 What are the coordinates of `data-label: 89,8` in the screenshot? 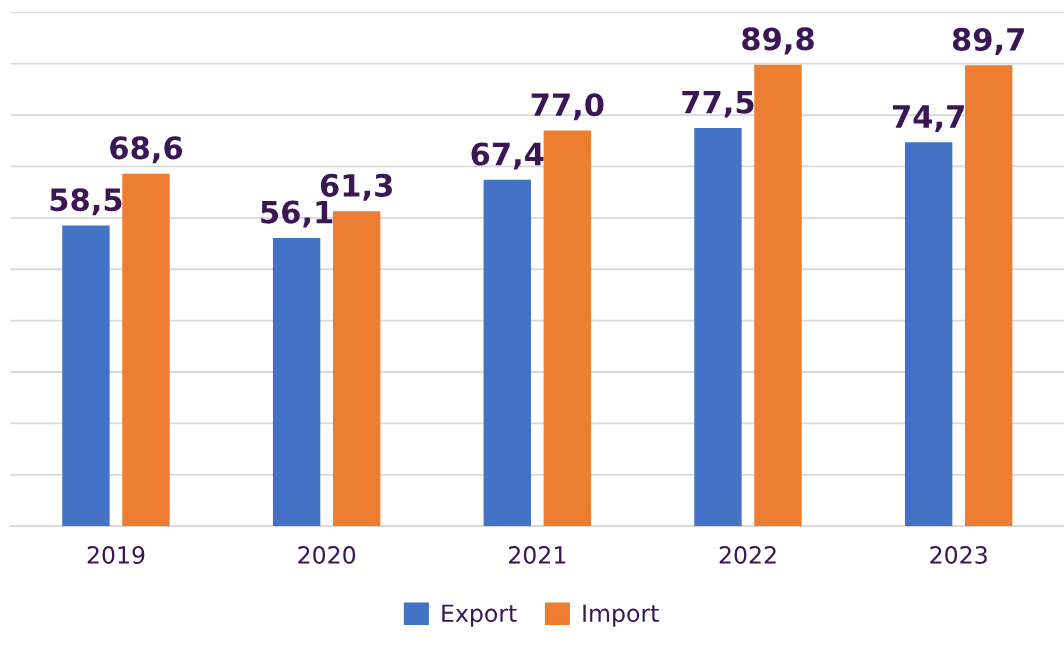 It's located at (778, 41).